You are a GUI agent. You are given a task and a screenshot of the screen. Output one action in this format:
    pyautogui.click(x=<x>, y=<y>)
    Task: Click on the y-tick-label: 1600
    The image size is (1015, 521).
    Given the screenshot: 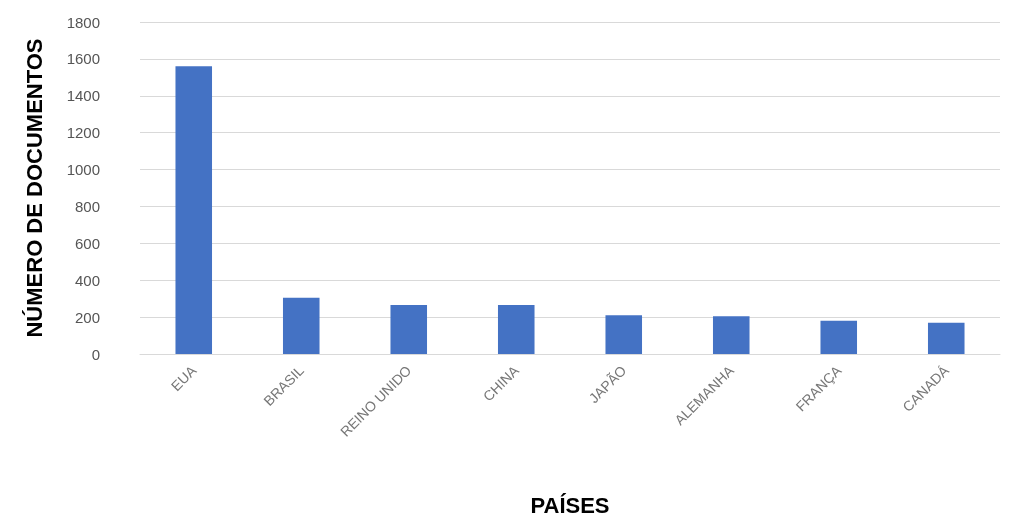 What is the action you would take?
    pyautogui.click(x=83, y=59)
    